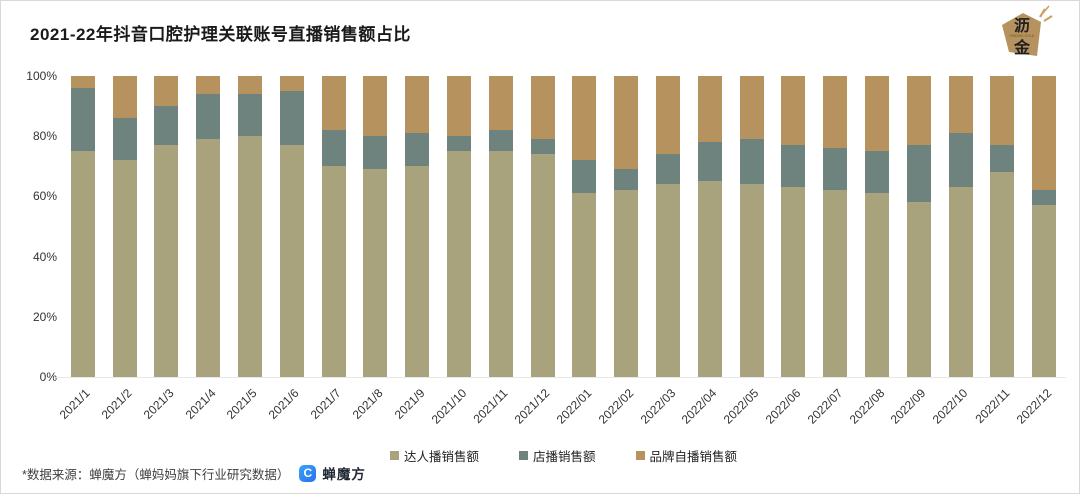 The height and width of the screenshot is (494, 1080). I want to click on stacked-bar-2022/02, so click(626, 226).